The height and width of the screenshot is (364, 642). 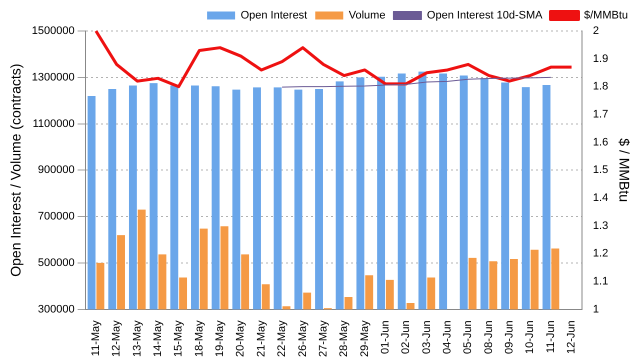 I want to click on x-tick-label: 02-Jun, so click(x=406, y=337).